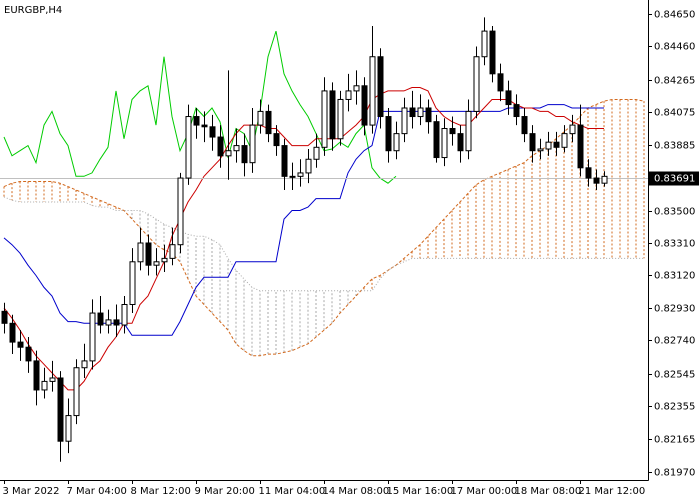 The image size is (700, 500). I want to click on y-tick-label: 0.81970, so click(674, 473).